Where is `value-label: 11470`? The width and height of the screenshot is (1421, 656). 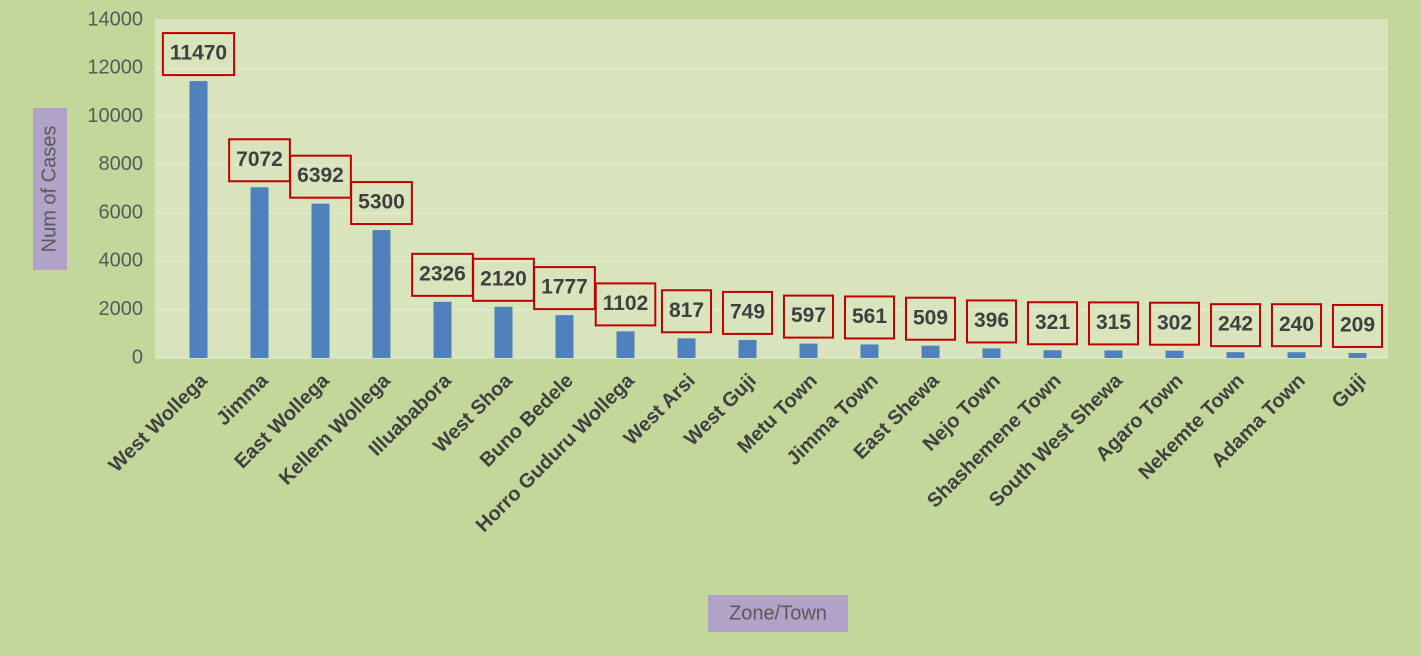
value-label: 11470 is located at coordinates (198, 53).